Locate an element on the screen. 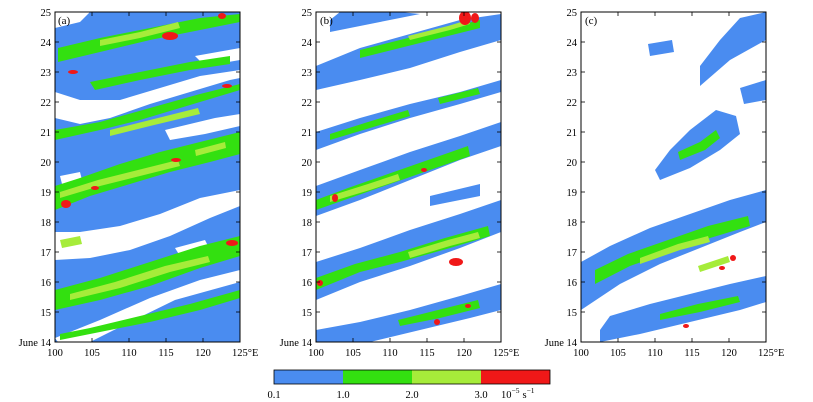  colorbar-level-3: 3.0 is located at coordinates (480, 395).